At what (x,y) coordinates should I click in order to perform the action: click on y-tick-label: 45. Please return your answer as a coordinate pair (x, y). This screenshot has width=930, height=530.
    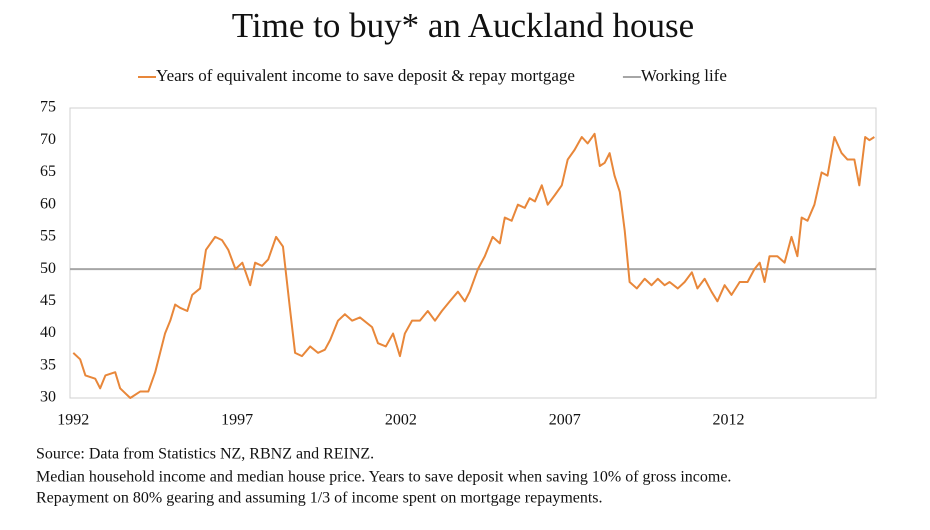
    Looking at the image, I should click on (48, 300).